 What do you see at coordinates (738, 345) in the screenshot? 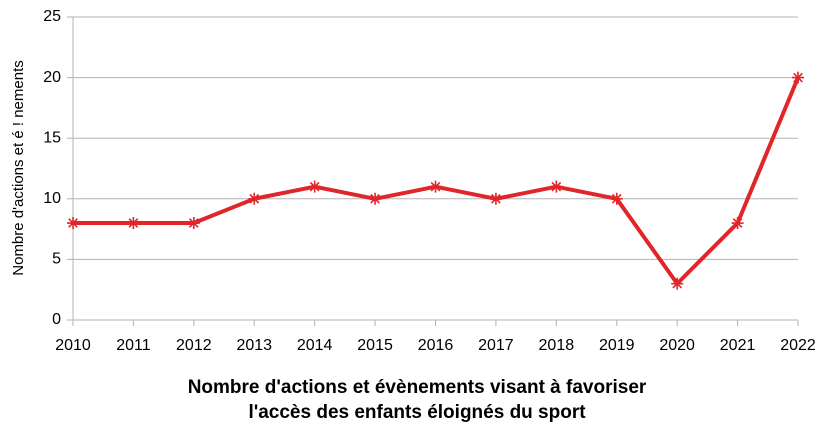
I see `x-tick-label: 2021` at bounding box center [738, 345].